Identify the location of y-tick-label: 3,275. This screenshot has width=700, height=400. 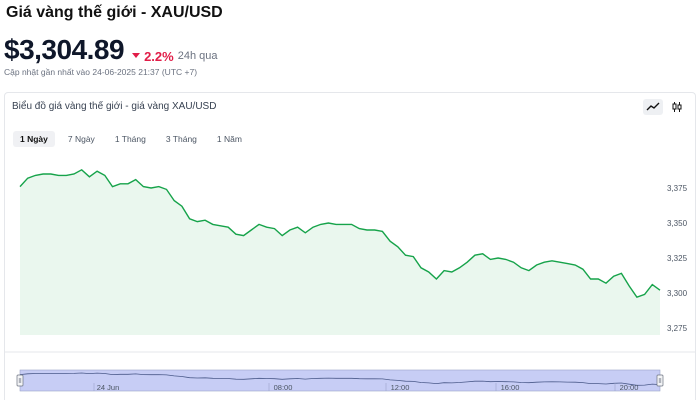
(677, 328).